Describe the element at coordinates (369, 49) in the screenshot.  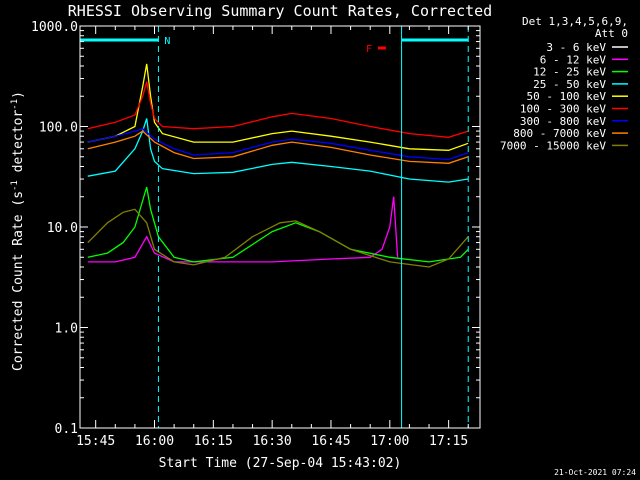
I see `flare-flag-label: F` at that location.